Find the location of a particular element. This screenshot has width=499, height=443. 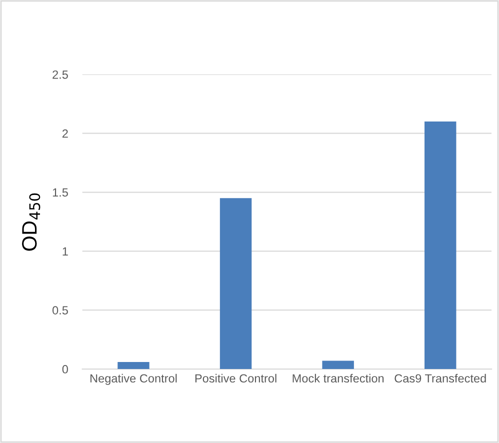

x-tick-label: Cas9 Transfected is located at coordinates (440, 378).